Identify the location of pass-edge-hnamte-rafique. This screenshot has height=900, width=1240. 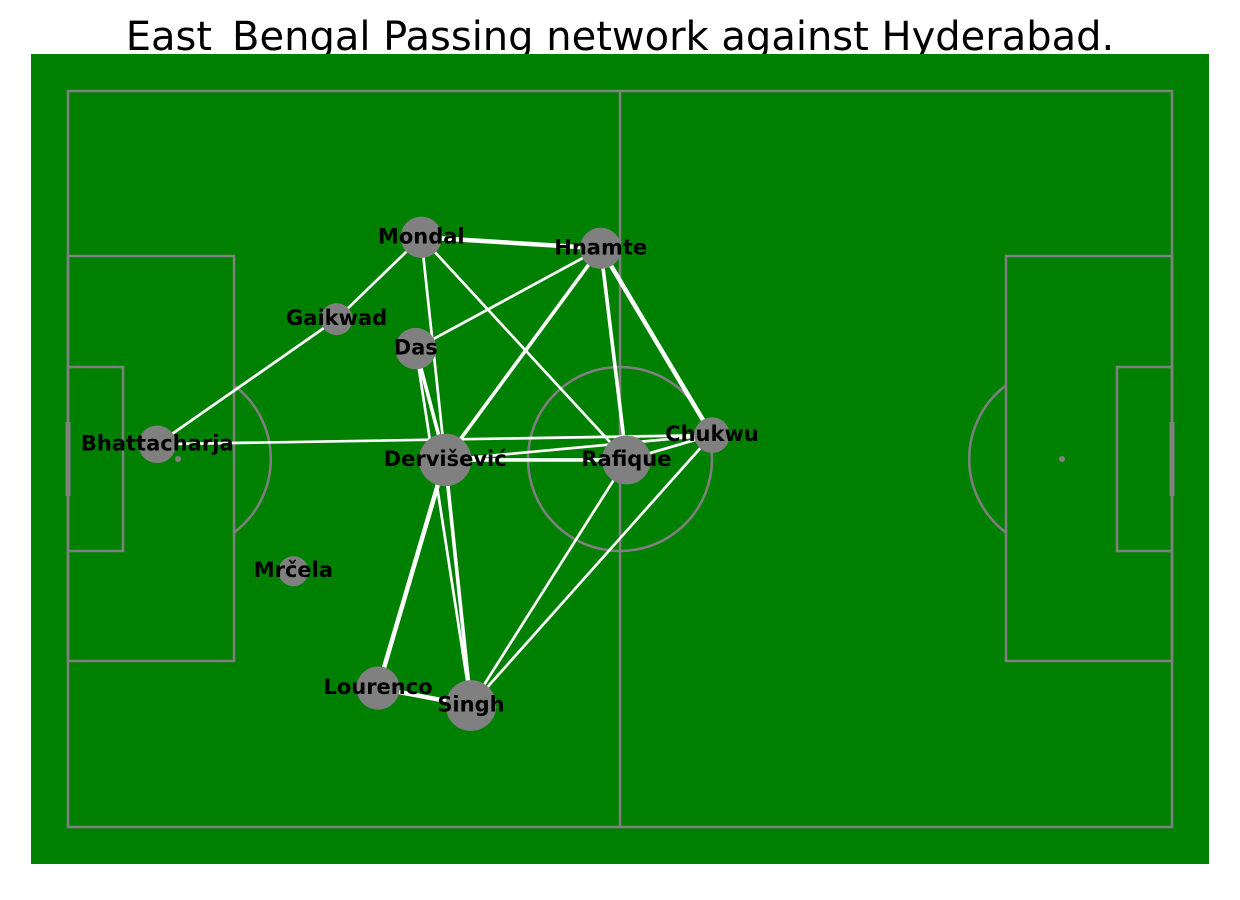
(613, 354).